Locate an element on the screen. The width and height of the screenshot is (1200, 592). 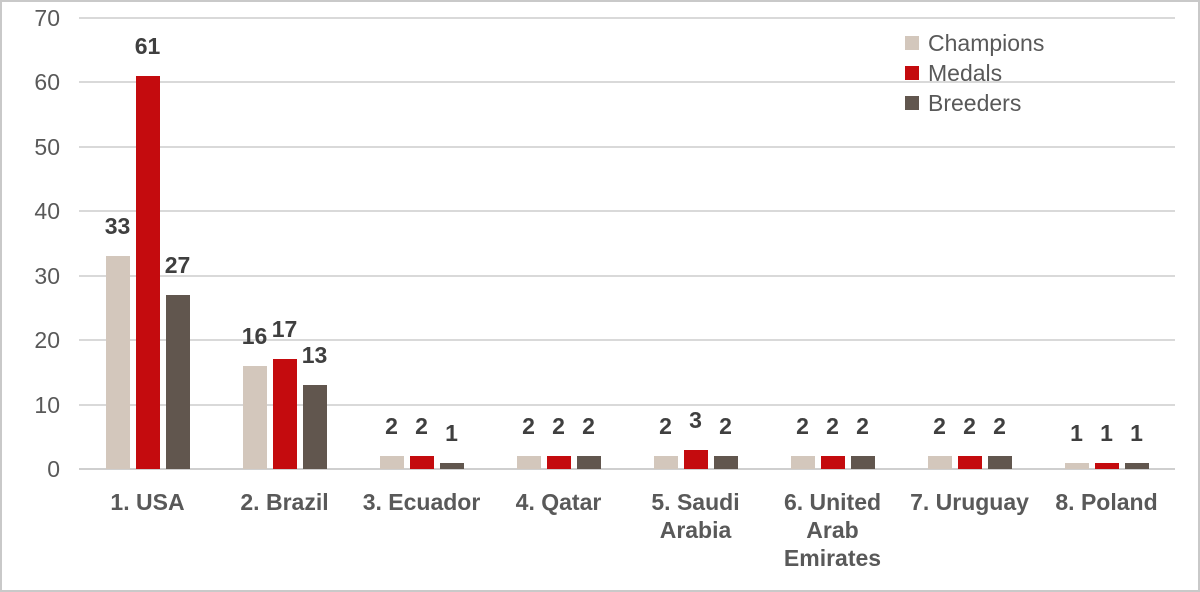
y-axis-tick-label: 10 is located at coordinates (47, 404).